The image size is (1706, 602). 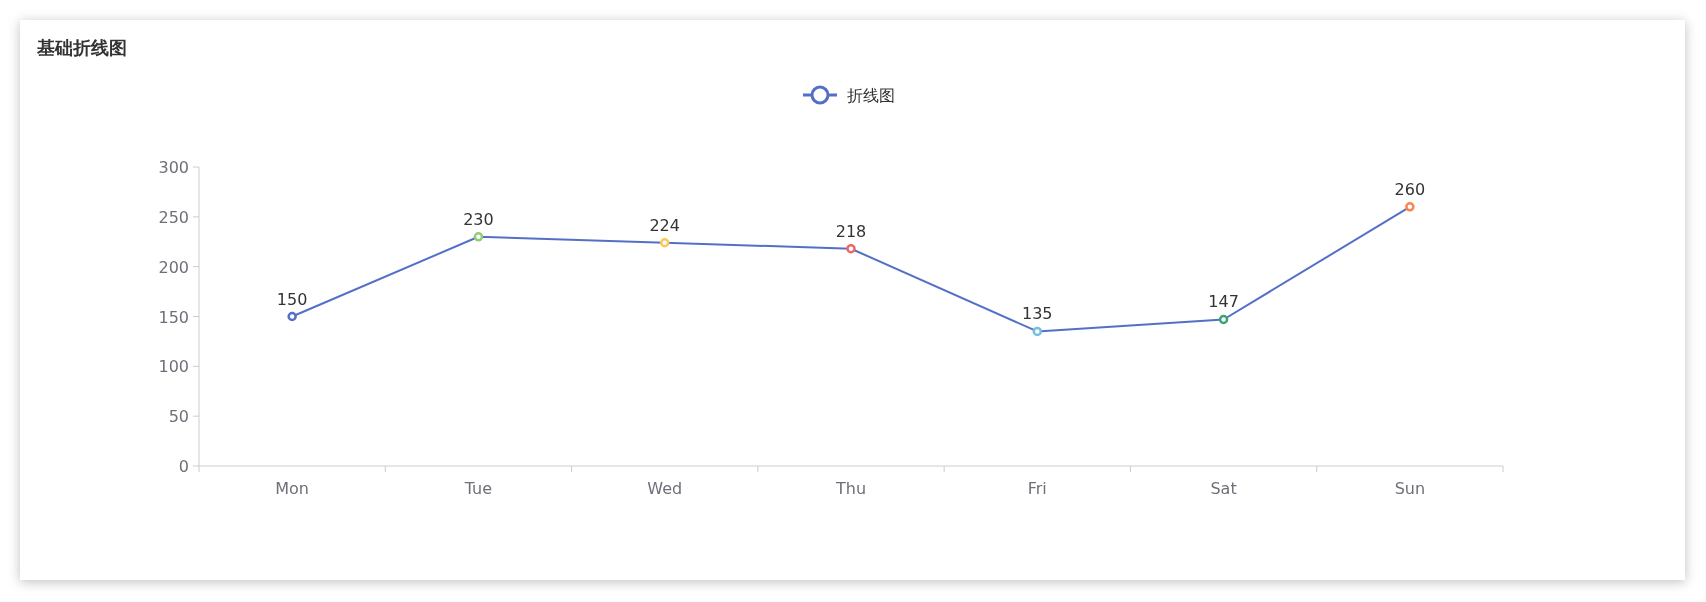 I want to click on x-tick-label: Mon, so click(x=292, y=488).